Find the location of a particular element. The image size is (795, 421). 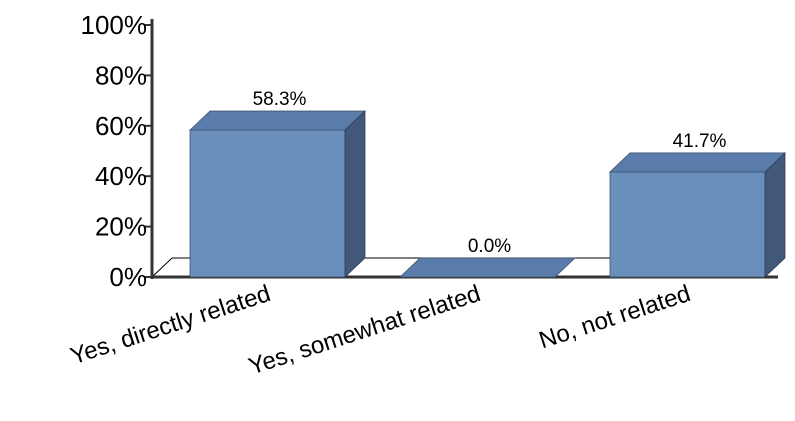

x-category-label: Yes, somewhat related is located at coordinates (364, 330).